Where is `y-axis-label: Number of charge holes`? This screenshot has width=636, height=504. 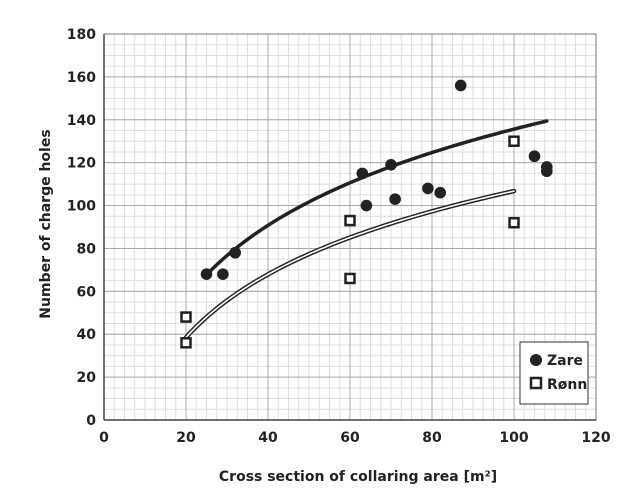 y-axis-label: Number of charge holes is located at coordinates (46, 223).